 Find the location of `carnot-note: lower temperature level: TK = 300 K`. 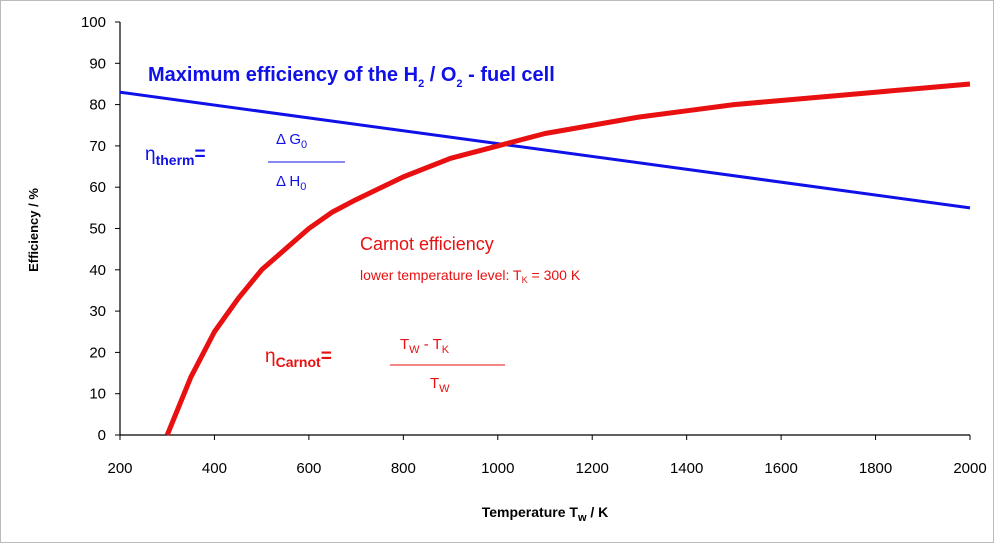

carnot-note: lower temperature level: TK = 300 K is located at coordinates (470, 276).